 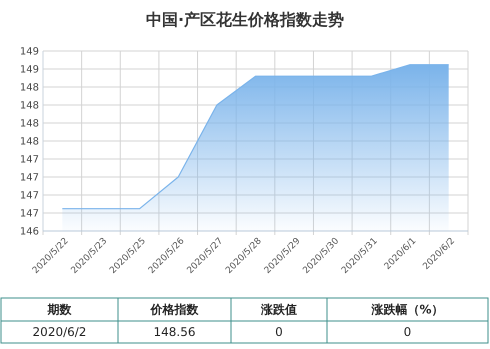 I want to click on category-label: 涨跌幅（%）, so click(x=407, y=309).